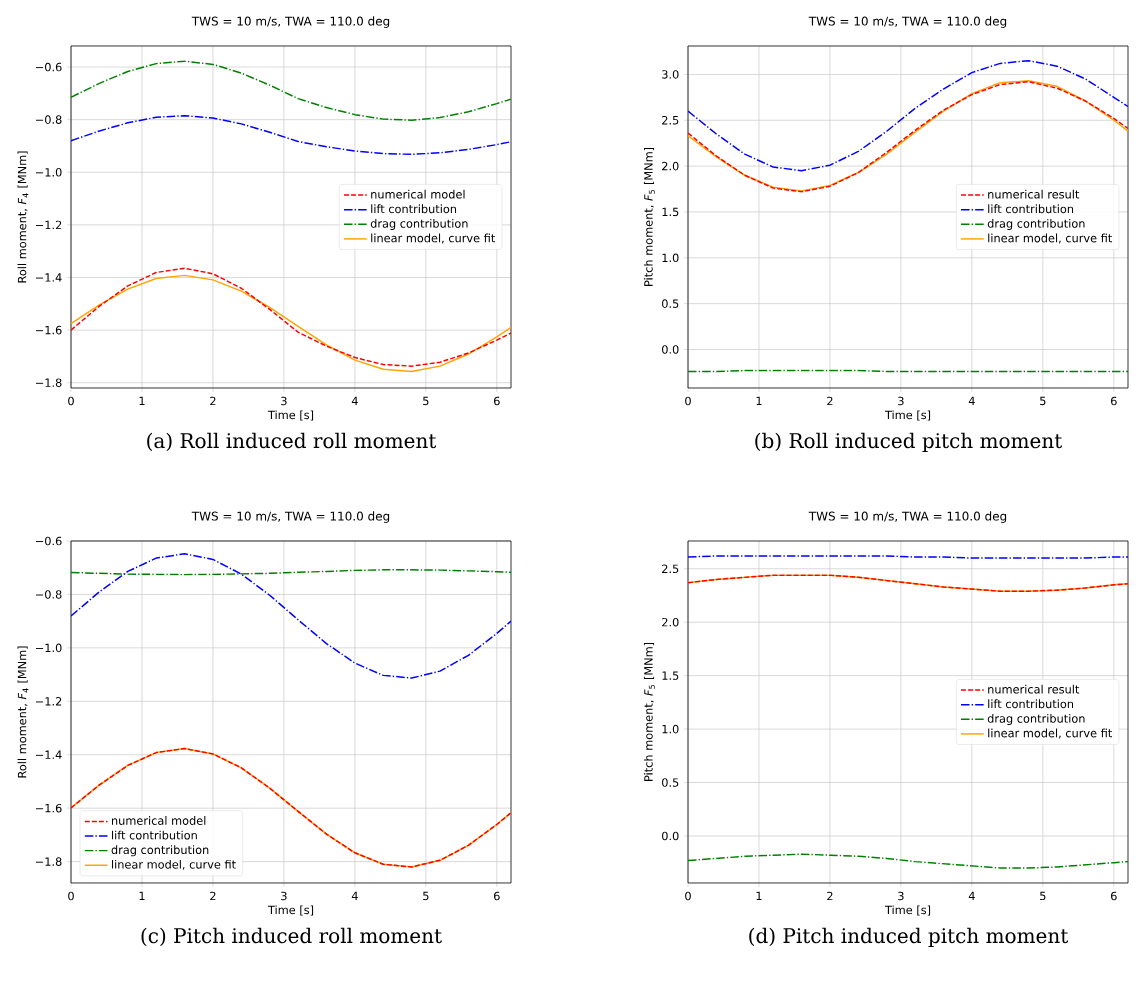 The width and height of the screenshot is (1147, 981). I want to click on text: (d) Pitch induced pitch moment, so click(909, 937).